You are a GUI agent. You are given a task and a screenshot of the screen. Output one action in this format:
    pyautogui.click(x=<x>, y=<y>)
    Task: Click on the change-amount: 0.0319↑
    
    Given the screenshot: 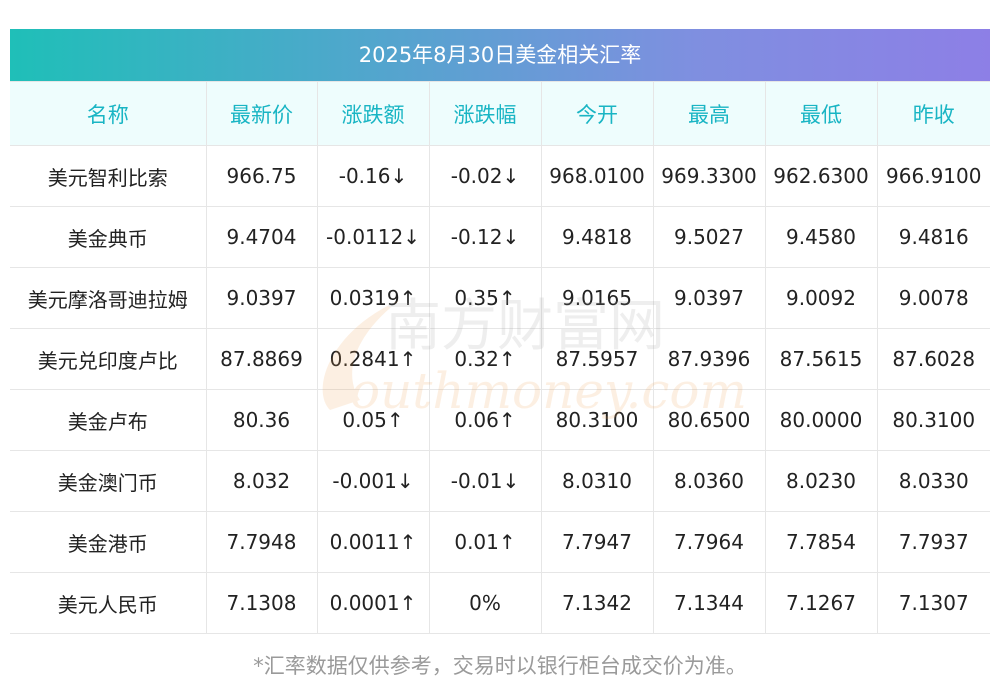 What is the action you would take?
    pyautogui.click(x=373, y=298)
    